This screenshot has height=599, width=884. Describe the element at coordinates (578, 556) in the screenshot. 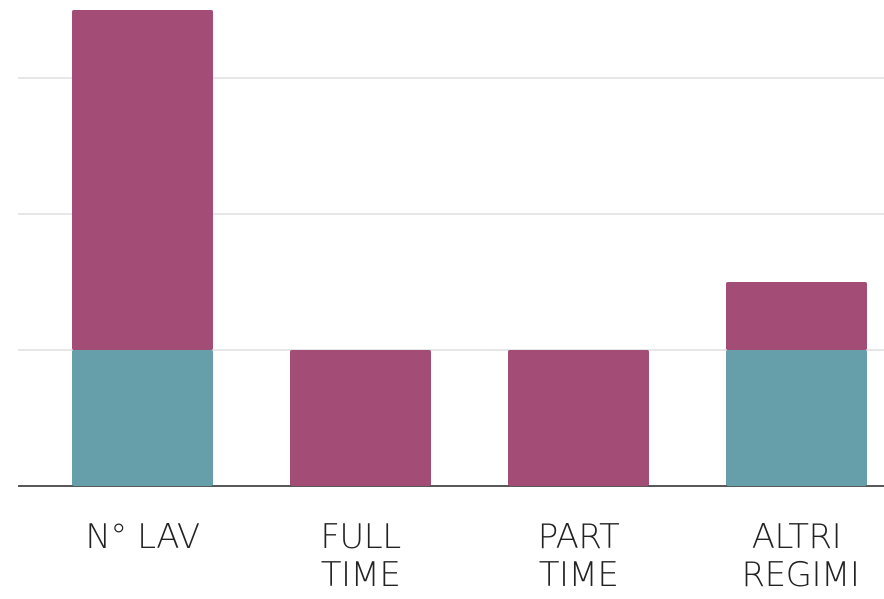

I see `x-tick-label: PART TIME` at that location.